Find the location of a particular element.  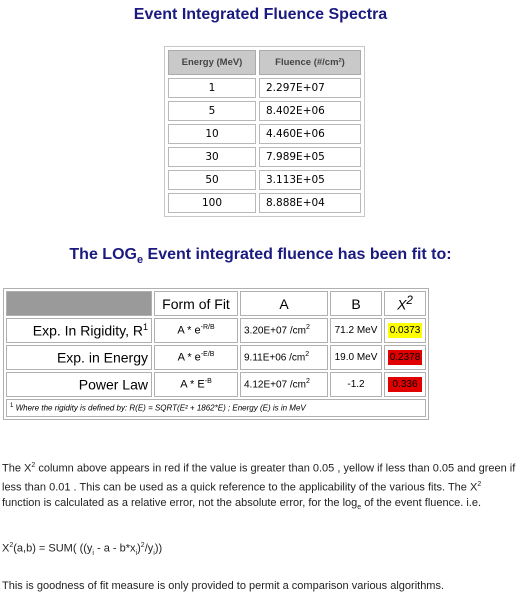

fit-header-row: Form of Fit A B X2 is located at coordinates (216, 303).